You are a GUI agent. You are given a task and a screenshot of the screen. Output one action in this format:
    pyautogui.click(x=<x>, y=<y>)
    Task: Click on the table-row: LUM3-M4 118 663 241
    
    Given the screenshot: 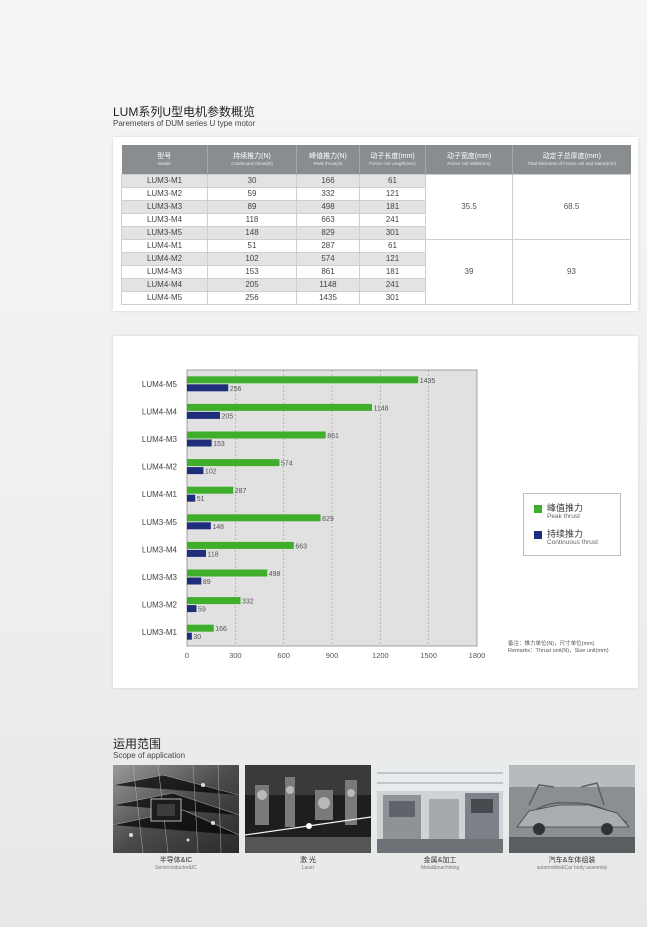 What is the action you would take?
    pyautogui.click(x=376, y=220)
    